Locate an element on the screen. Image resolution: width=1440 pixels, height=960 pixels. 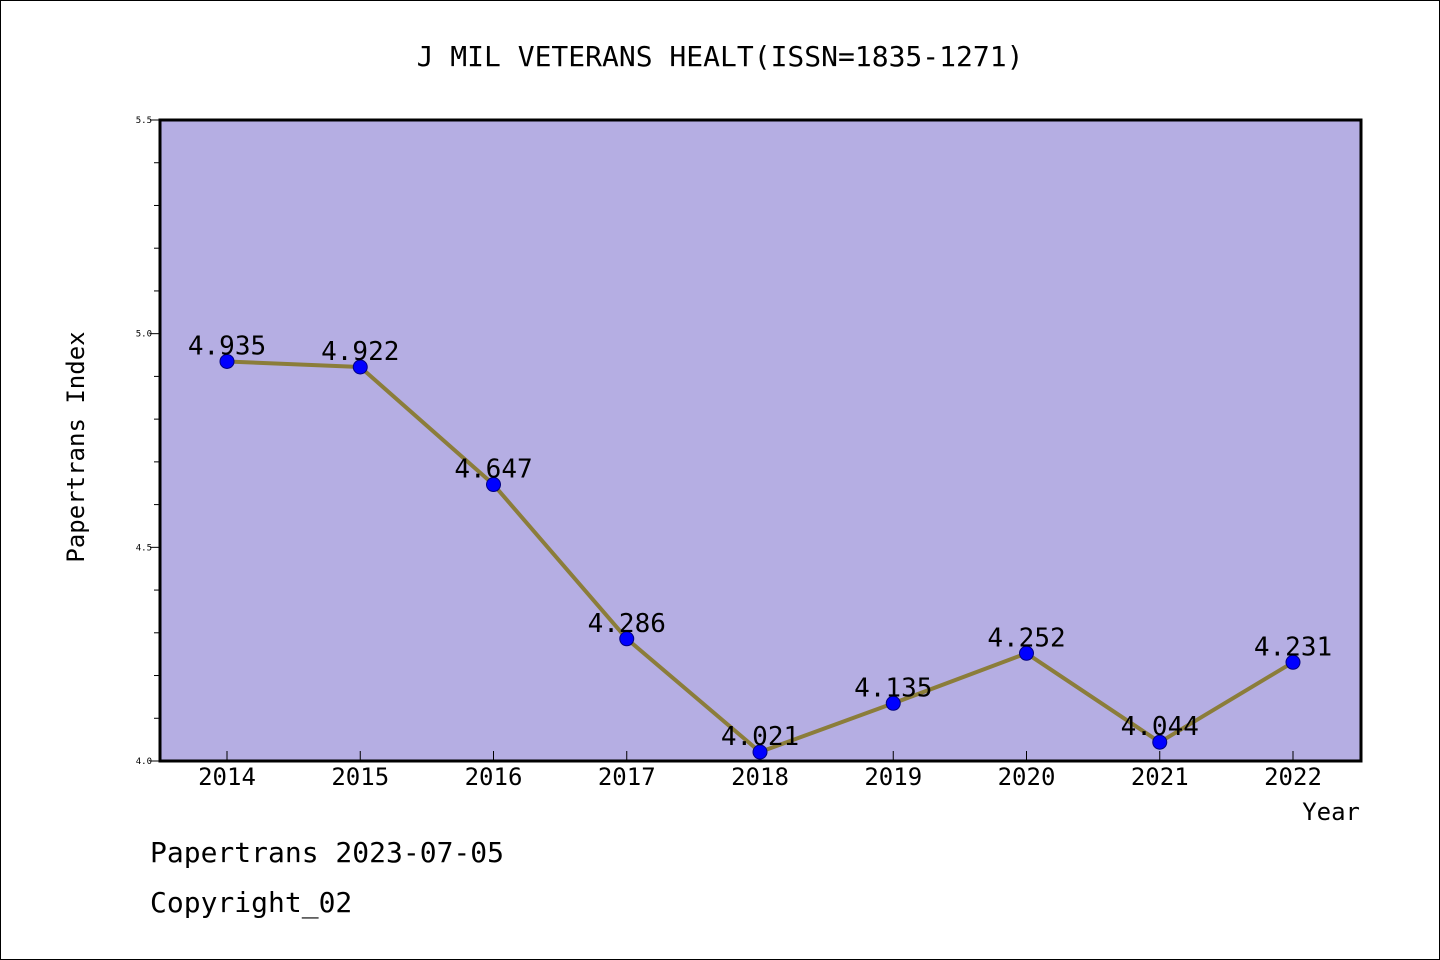
y-tick-label: 5.5 is located at coordinates (144, 121).